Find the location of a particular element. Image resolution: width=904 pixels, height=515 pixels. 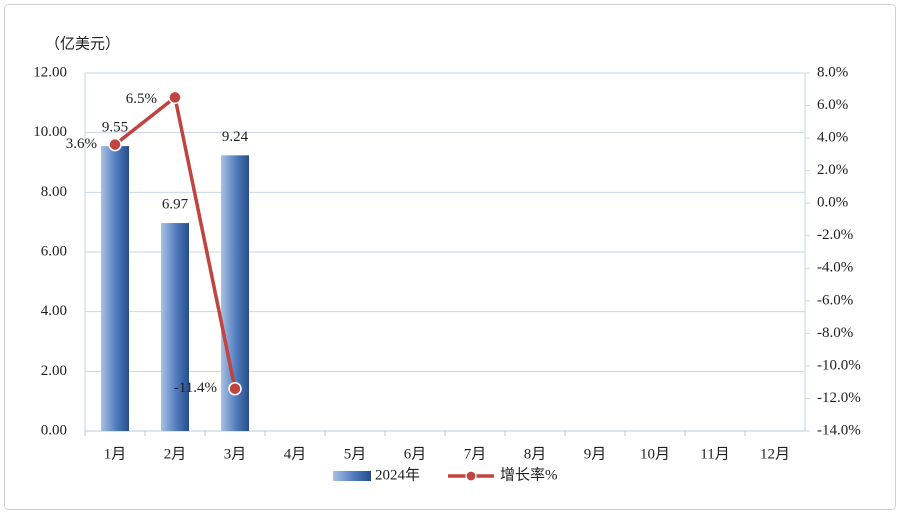

y-tick-label: 4.00 is located at coordinates (54, 311).